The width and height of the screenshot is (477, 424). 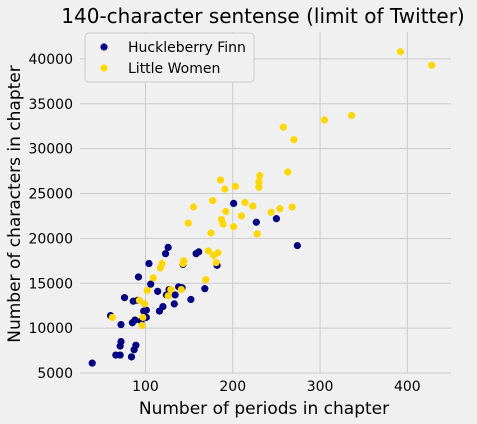 What do you see at coordinates (15, 204) in the screenshot?
I see `y-axis-label: Number of characters in chapter` at bounding box center [15, 204].